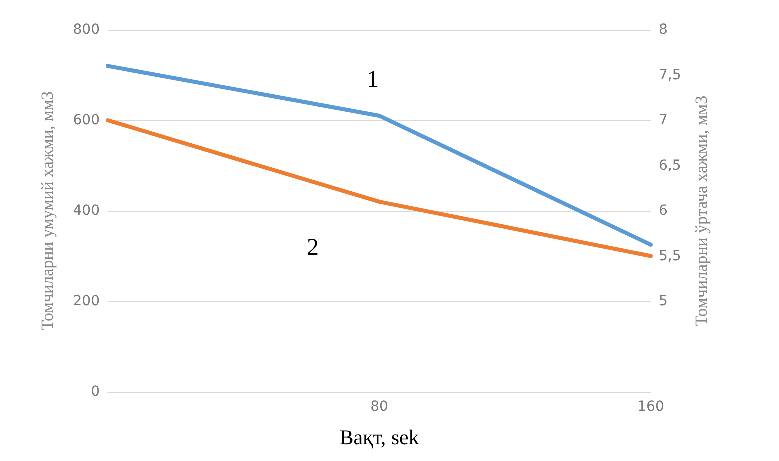 This screenshot has width=779, height=461. What do you see at coordinates (47, 211) in the screenshot?
I see `y-axis-title: Томчиларни умумий хажми, мм3` at bounding box center [47, 211].